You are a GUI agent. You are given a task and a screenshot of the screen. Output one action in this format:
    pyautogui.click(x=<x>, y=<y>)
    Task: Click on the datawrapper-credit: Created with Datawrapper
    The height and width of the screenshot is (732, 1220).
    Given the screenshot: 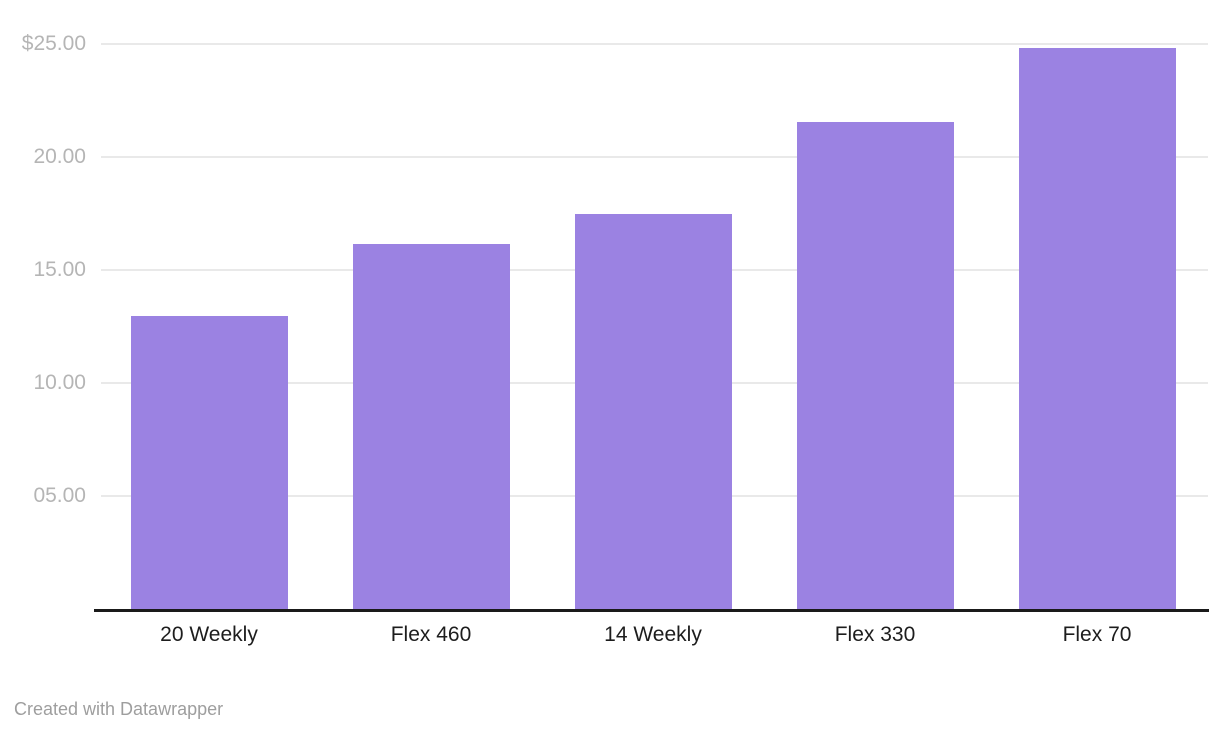 What is the action you would take?
    pyautogui.click(x=119, y=709)
    